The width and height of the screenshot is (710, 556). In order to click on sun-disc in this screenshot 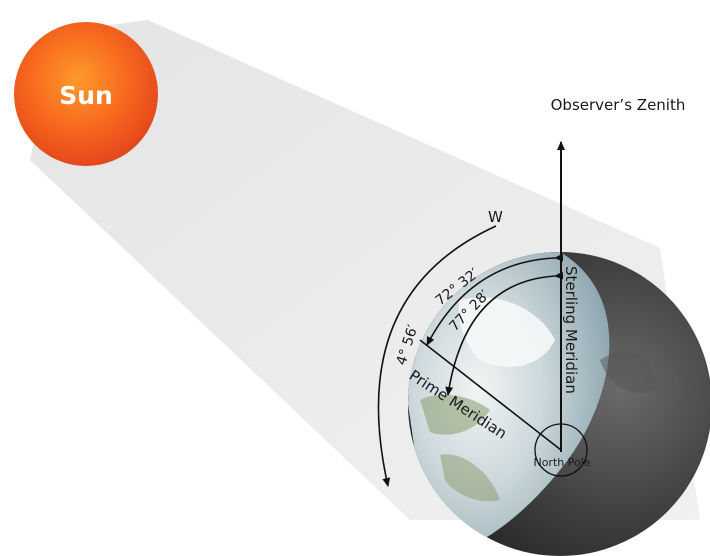, I will do `click(86, 94)`.